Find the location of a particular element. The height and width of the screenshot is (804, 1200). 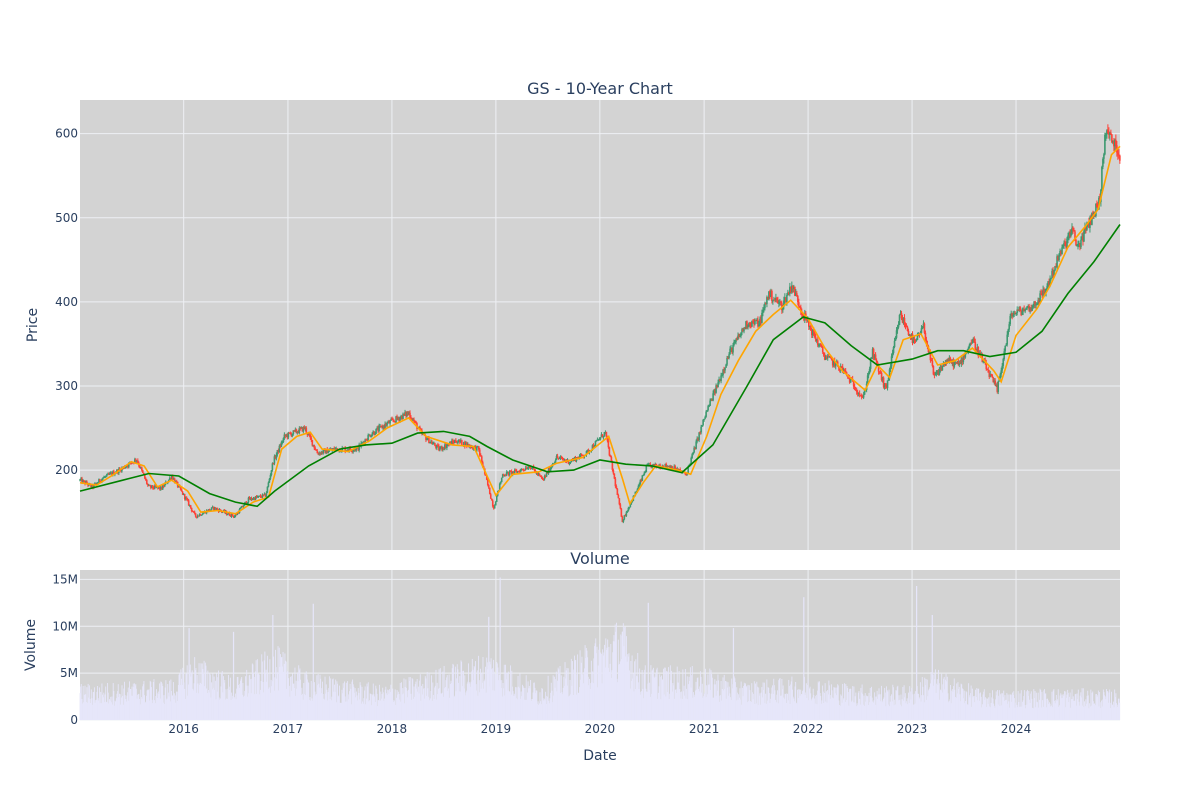

x-tick-label: 2016 is located at coordinates (183, 729).